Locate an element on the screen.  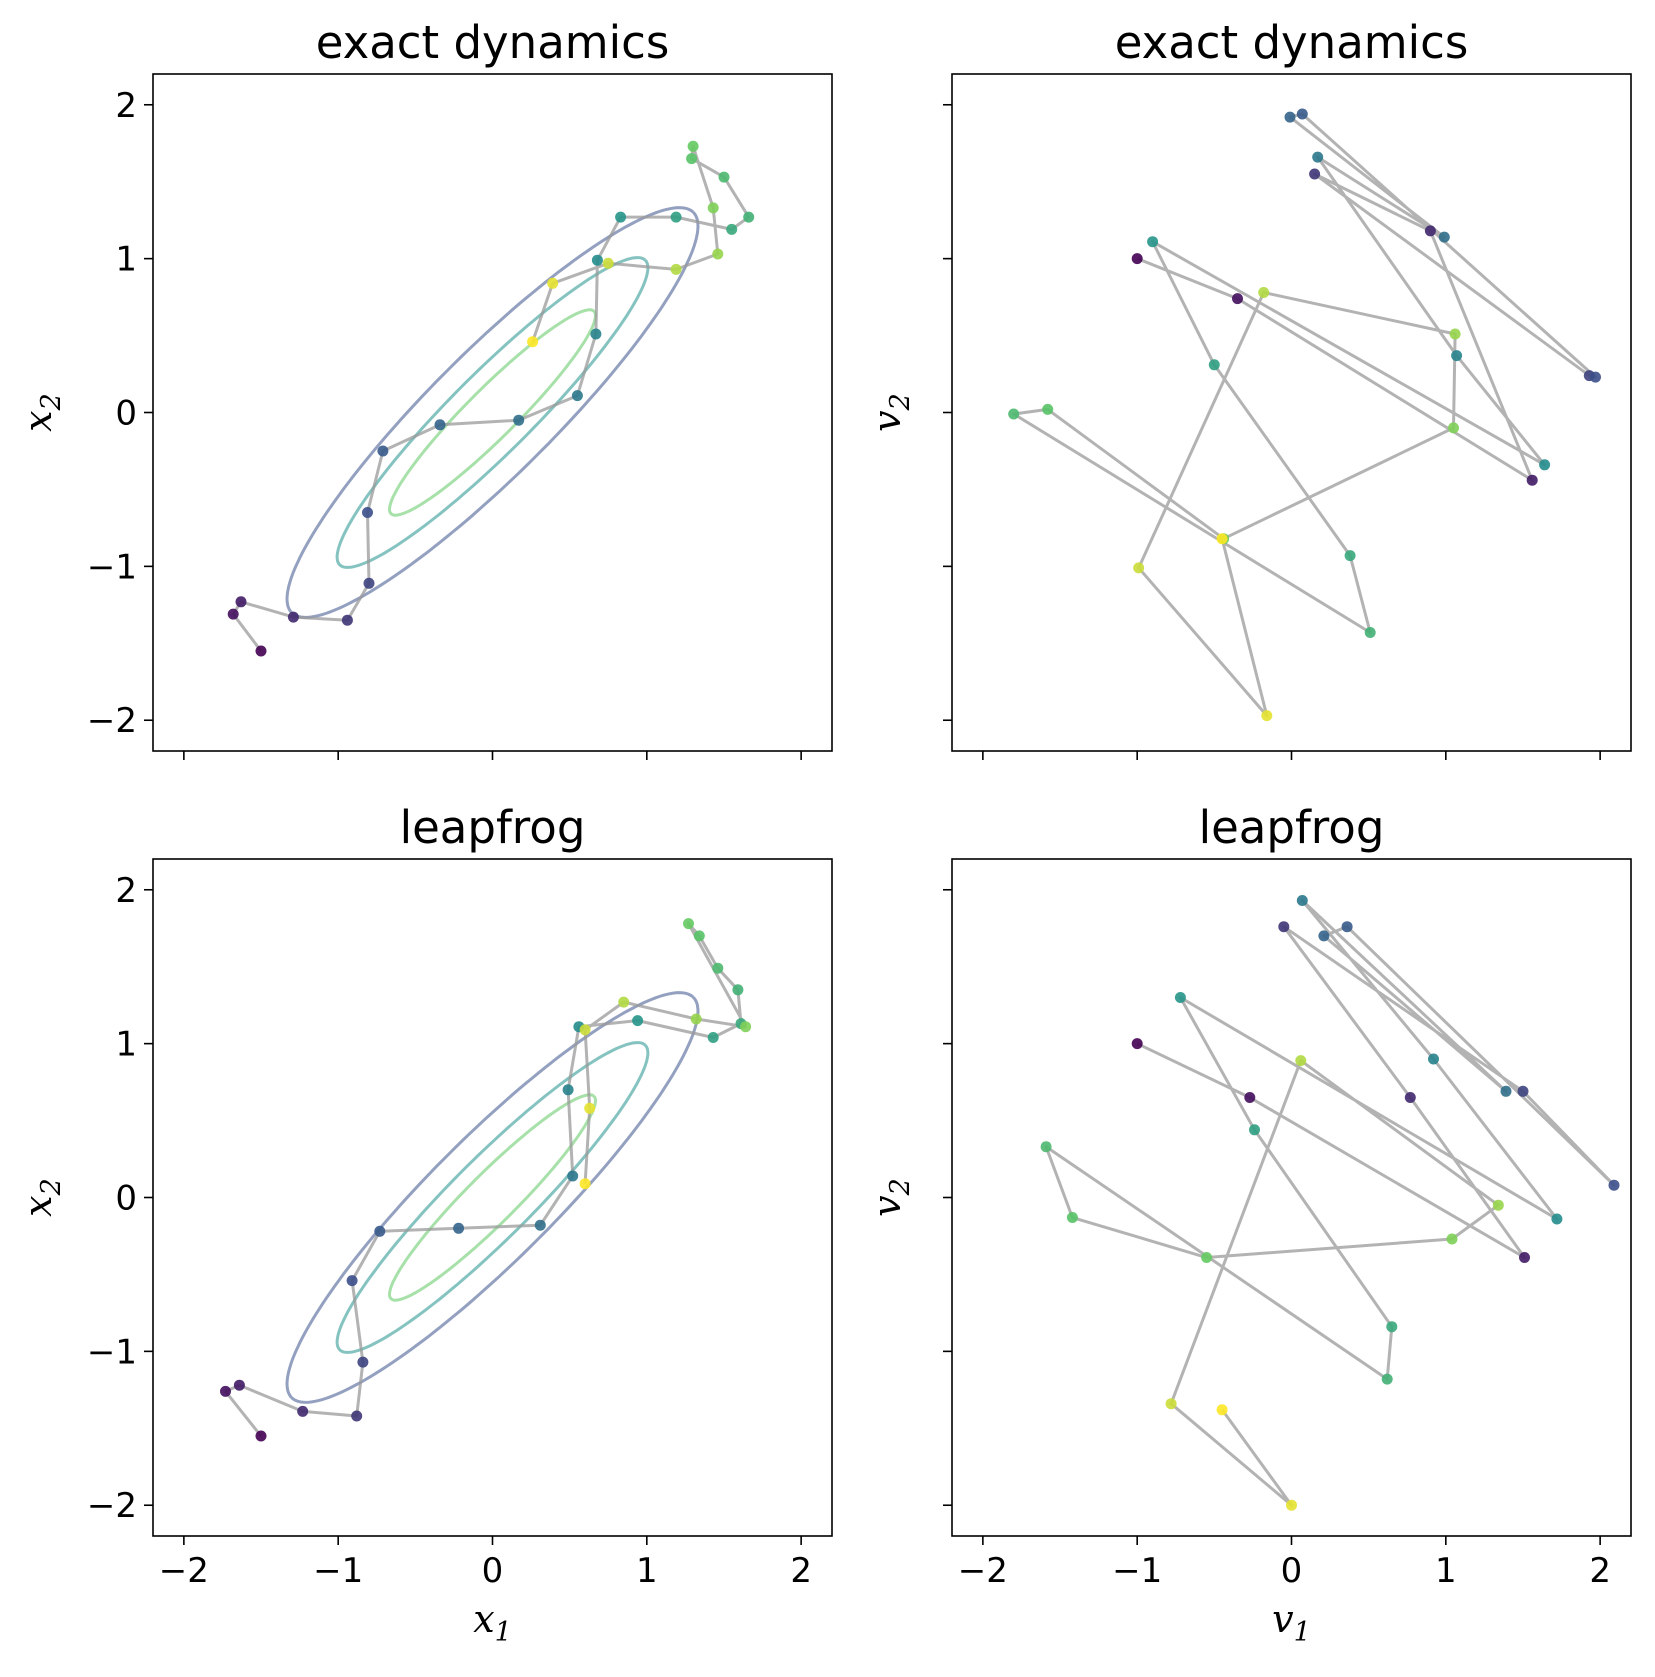
x-tick-label: 2 is located at coordinates (801, 1571).